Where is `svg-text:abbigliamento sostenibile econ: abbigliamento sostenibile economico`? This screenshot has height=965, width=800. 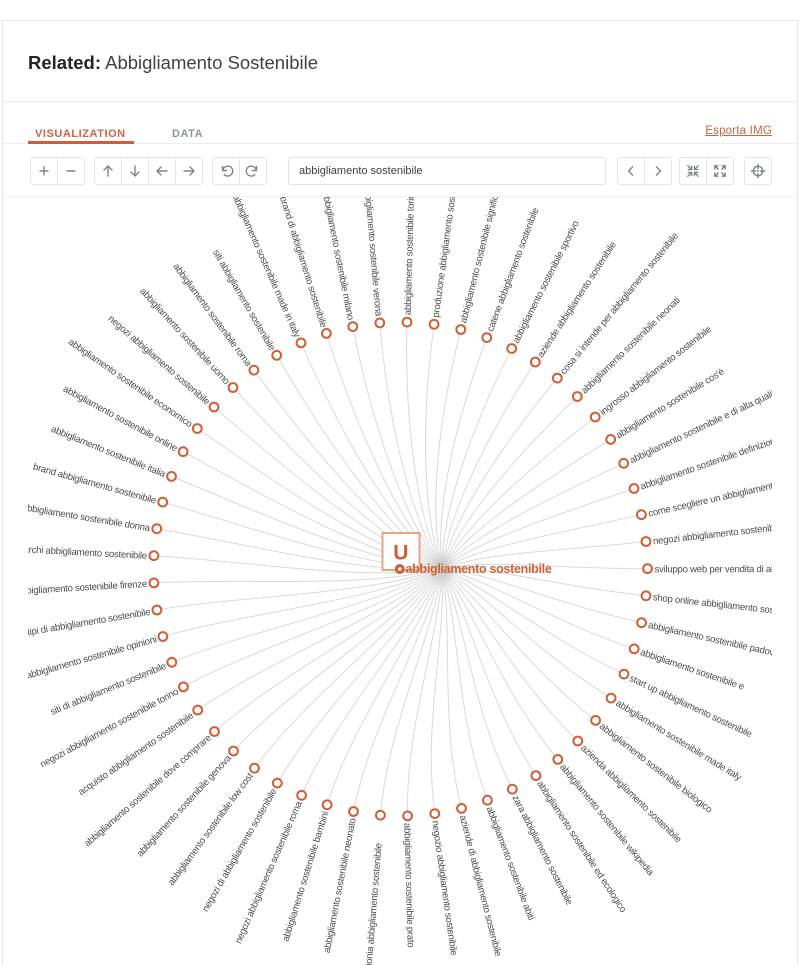 svg-text:abbigliamento sostenibile econ: abbigliamento sostenibile economico is located at coordinates (130, 383).